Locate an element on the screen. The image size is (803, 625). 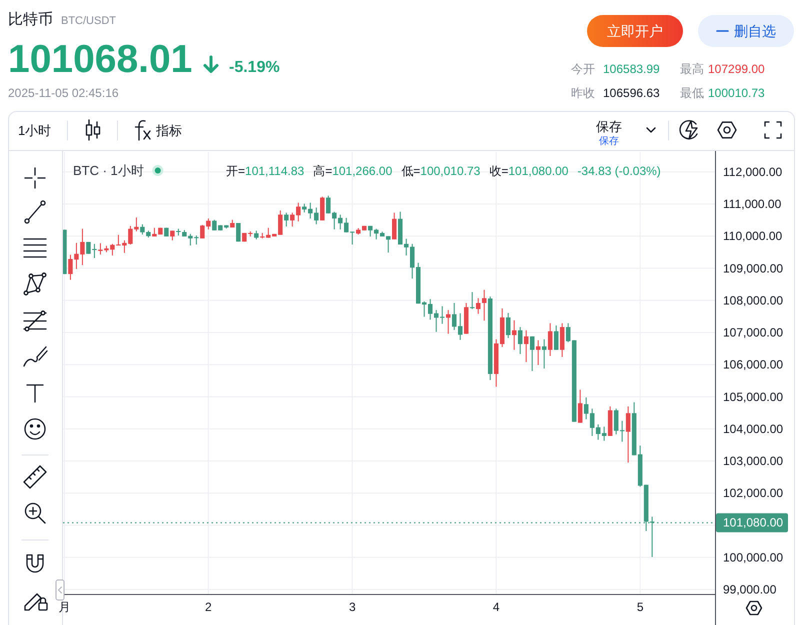
text: 107299.00 is located at coordinates (737, 69).